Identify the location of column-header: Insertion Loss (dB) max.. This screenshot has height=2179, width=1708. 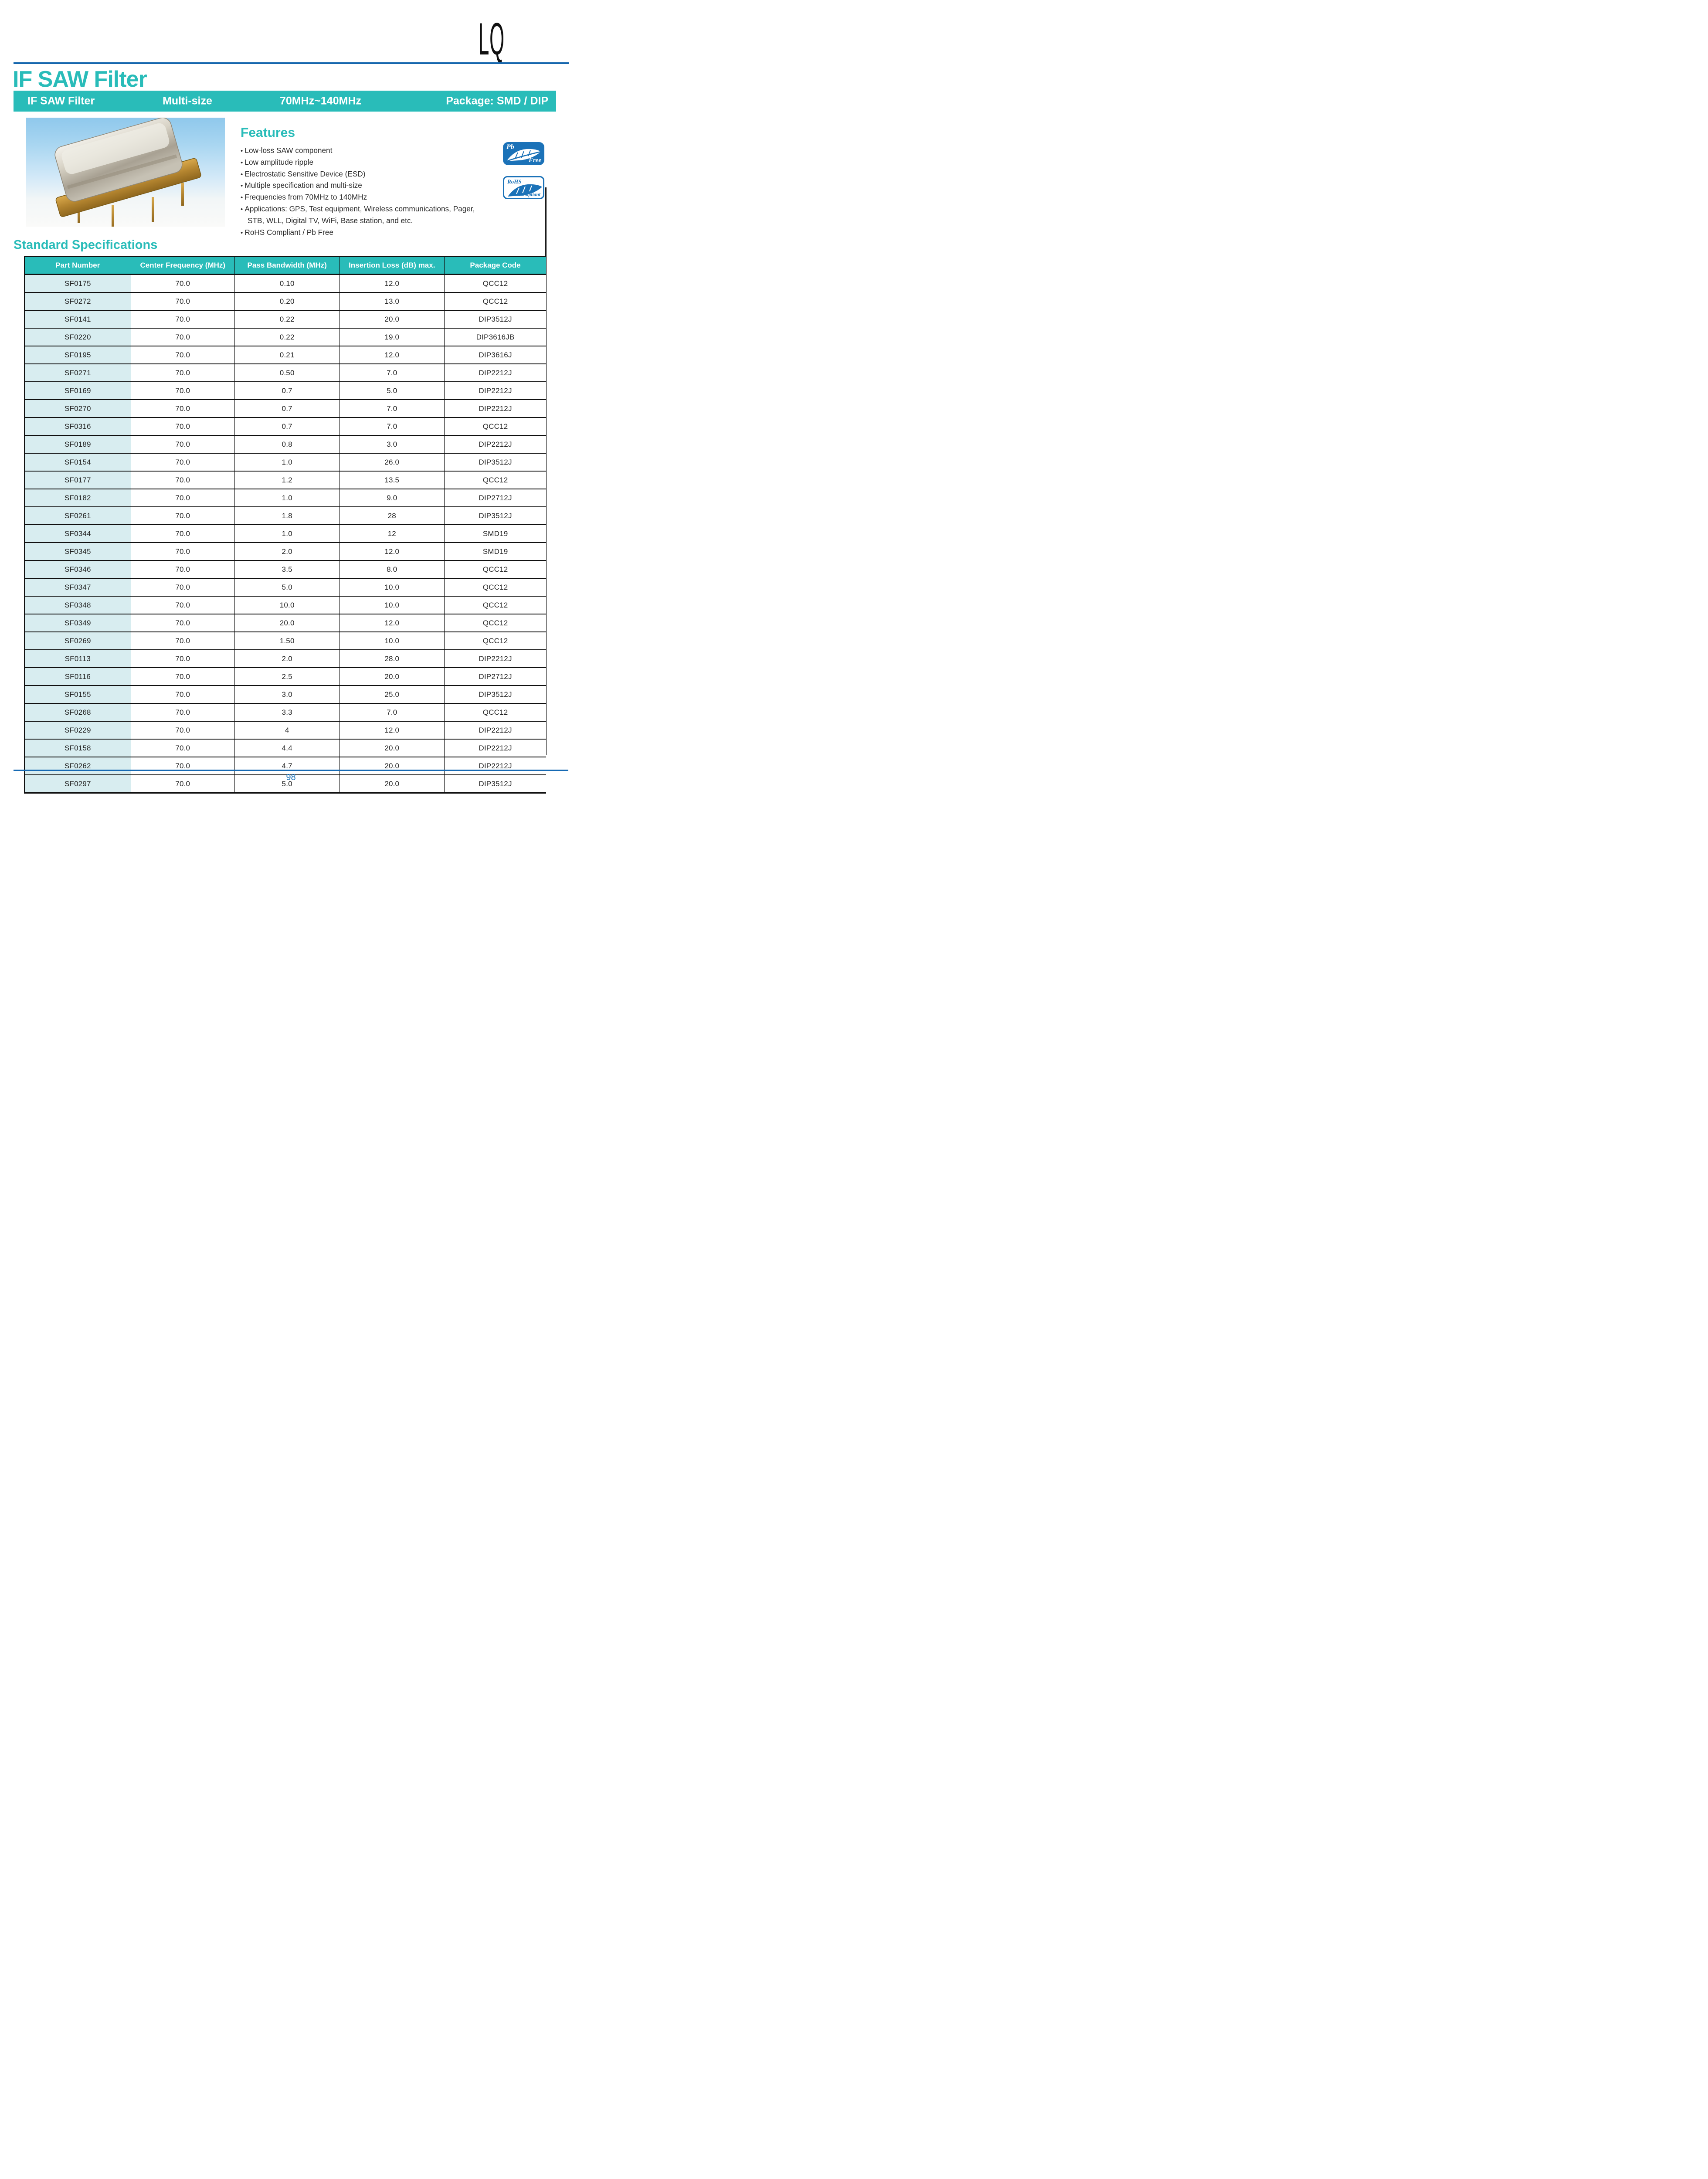
(392, 265).